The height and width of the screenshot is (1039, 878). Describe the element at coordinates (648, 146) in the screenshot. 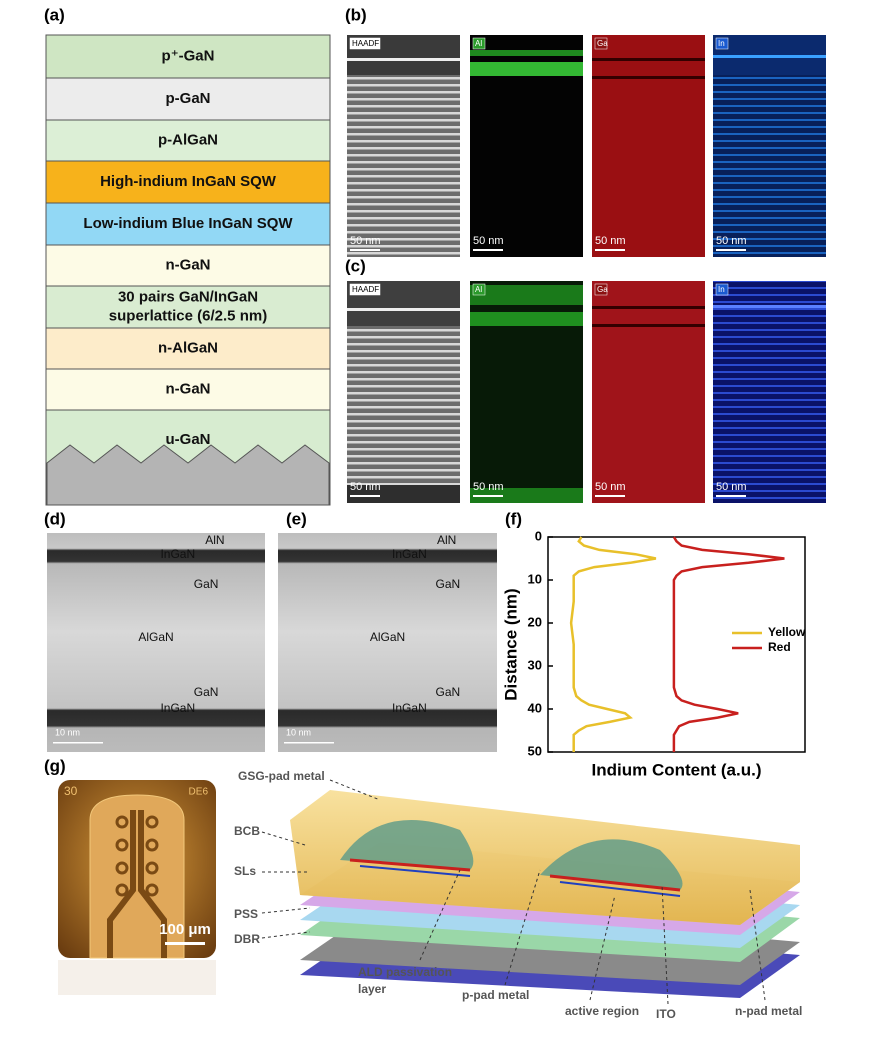

I see `ga-image` at that location.